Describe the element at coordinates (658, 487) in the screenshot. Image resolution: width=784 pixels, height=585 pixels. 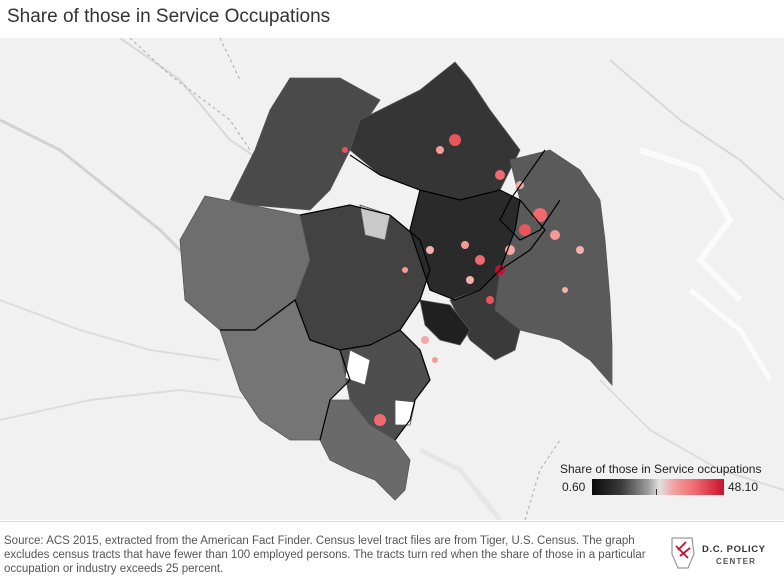
I see `legend-color-bar` at that location.